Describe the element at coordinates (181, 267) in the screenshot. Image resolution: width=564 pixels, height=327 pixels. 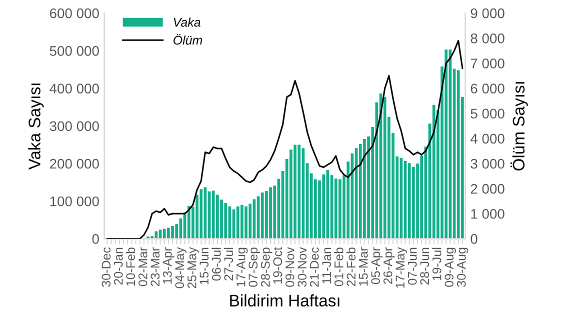
I see `x-tick-label: 04-May` at that location.